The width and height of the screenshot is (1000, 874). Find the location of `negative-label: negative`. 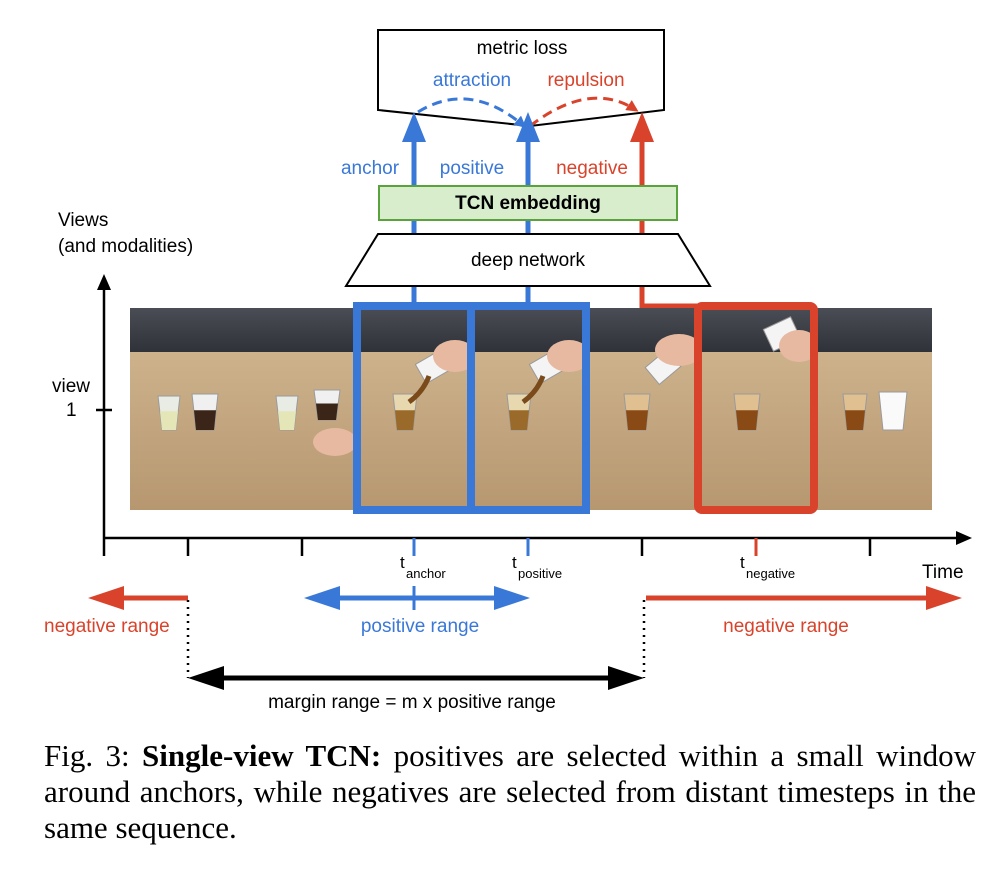

negative-label: negative is located at coordinates (592, 168).